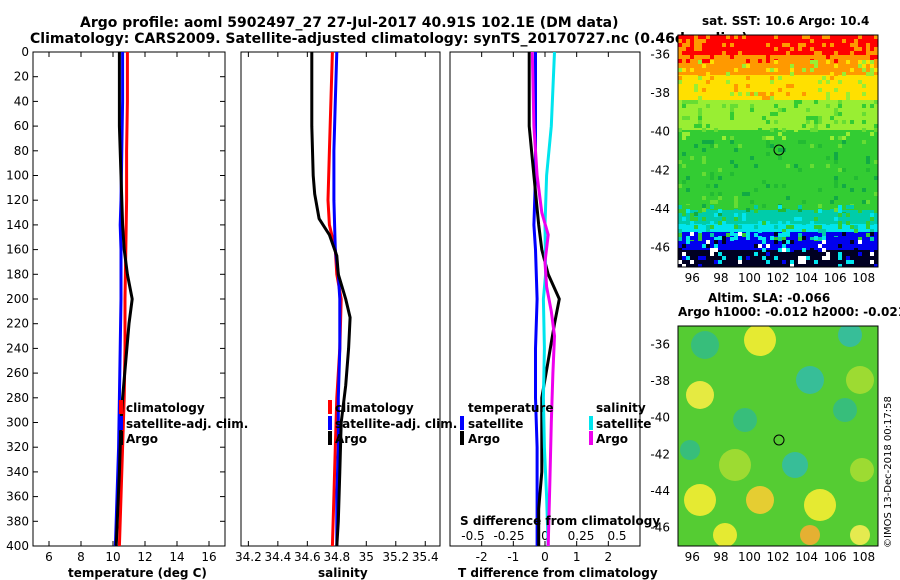 The height and width of the screenshot is (580, 900). I want to click on xtick-label: 10, so click(112, 557).